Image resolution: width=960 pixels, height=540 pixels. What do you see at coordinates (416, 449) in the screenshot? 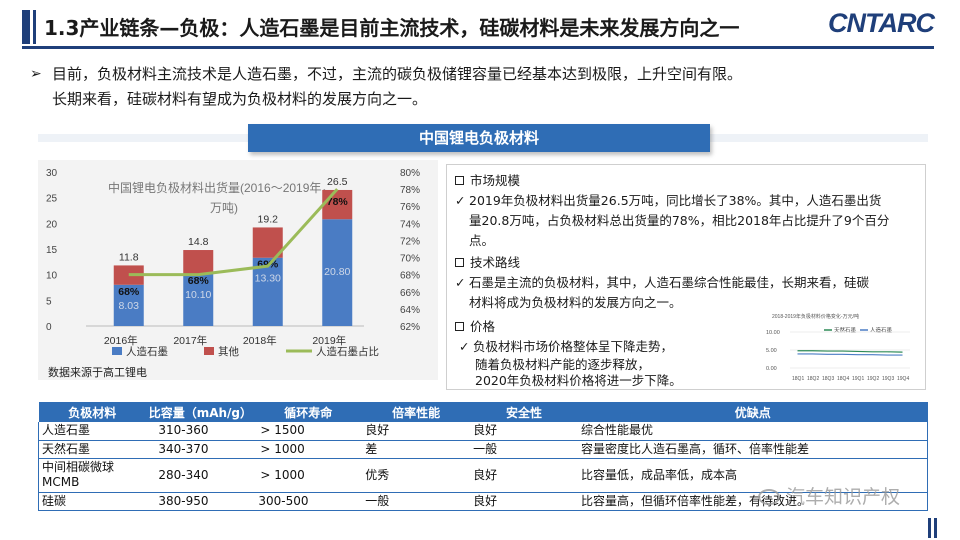
I see `table-cell: 差` at bounding box center [416, 449].